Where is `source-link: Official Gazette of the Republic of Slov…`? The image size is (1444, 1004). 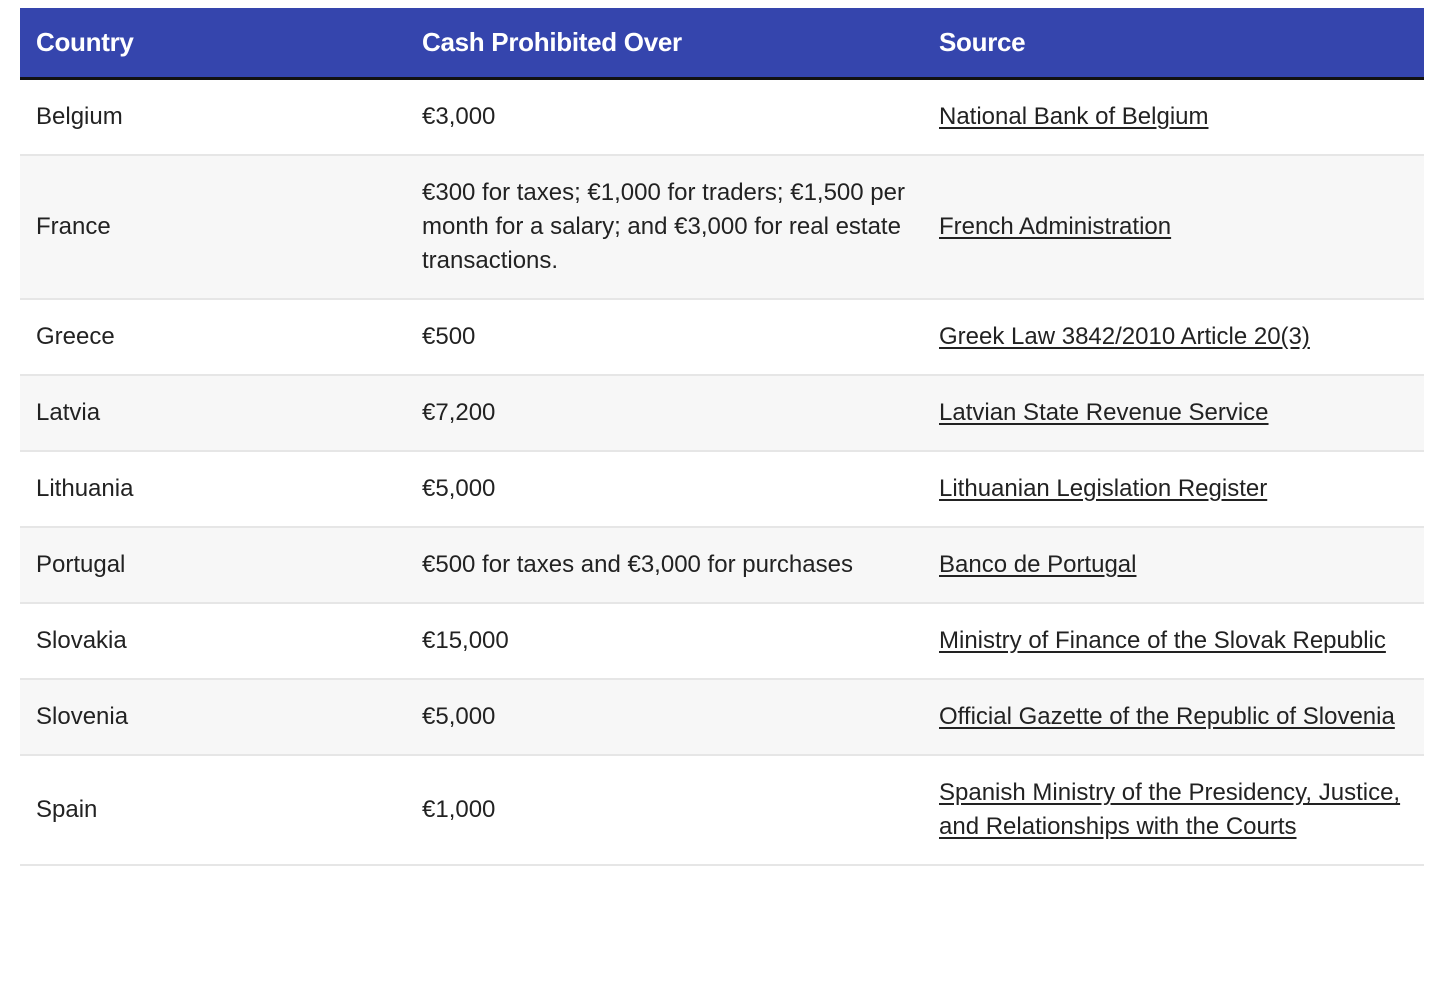 source-link: Official Gazette of the Republic of Slov… is located at coordinates (1167, 716).